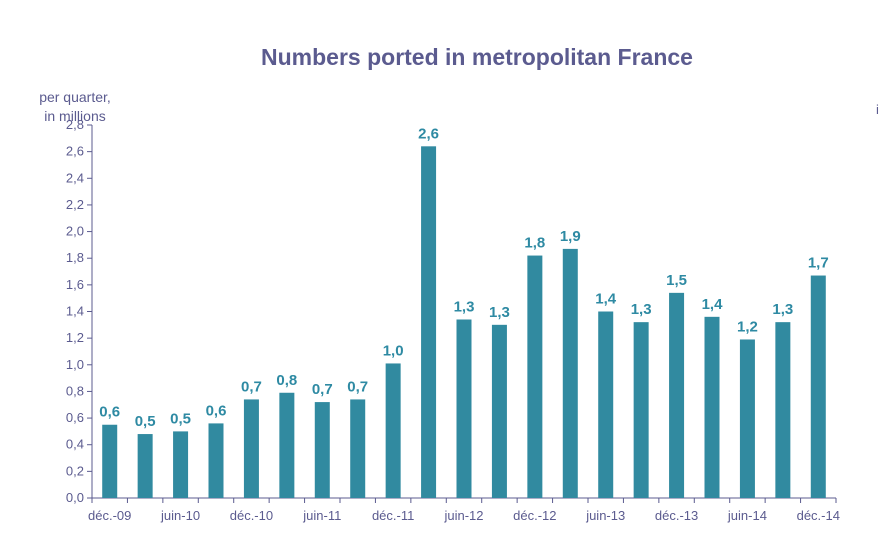 The width and height of the screenshot is (884, 539). Describe the element at coordinates (605, 515) in the screenshot. I see `x-tick-label: juin-13` at that location.